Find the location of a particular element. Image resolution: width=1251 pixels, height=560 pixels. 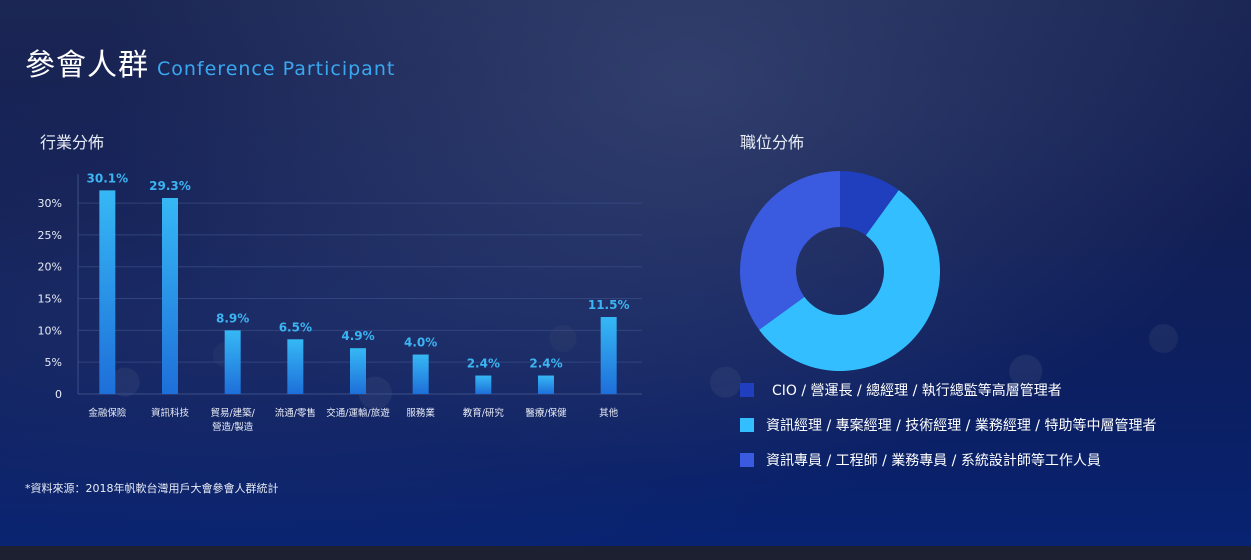

y-tick-label: 30% is located at coordinates (50, 203).